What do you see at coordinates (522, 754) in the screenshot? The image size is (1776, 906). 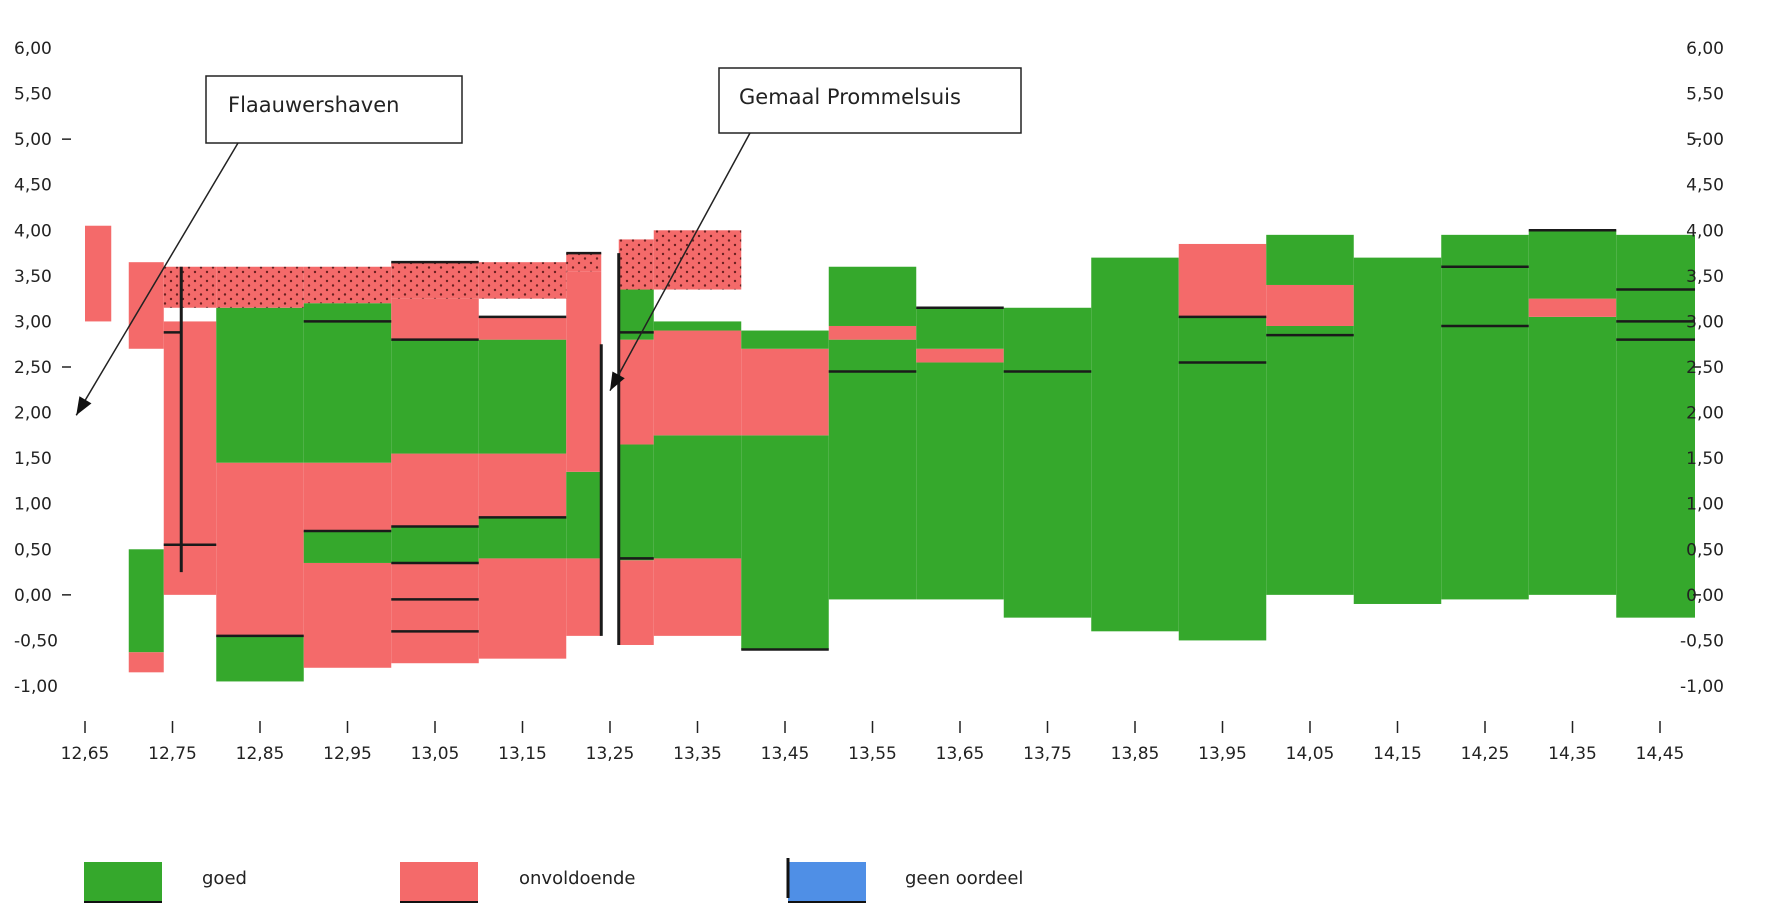 I see `x-tick-label: 13,15` at bounding box center [522, 754].